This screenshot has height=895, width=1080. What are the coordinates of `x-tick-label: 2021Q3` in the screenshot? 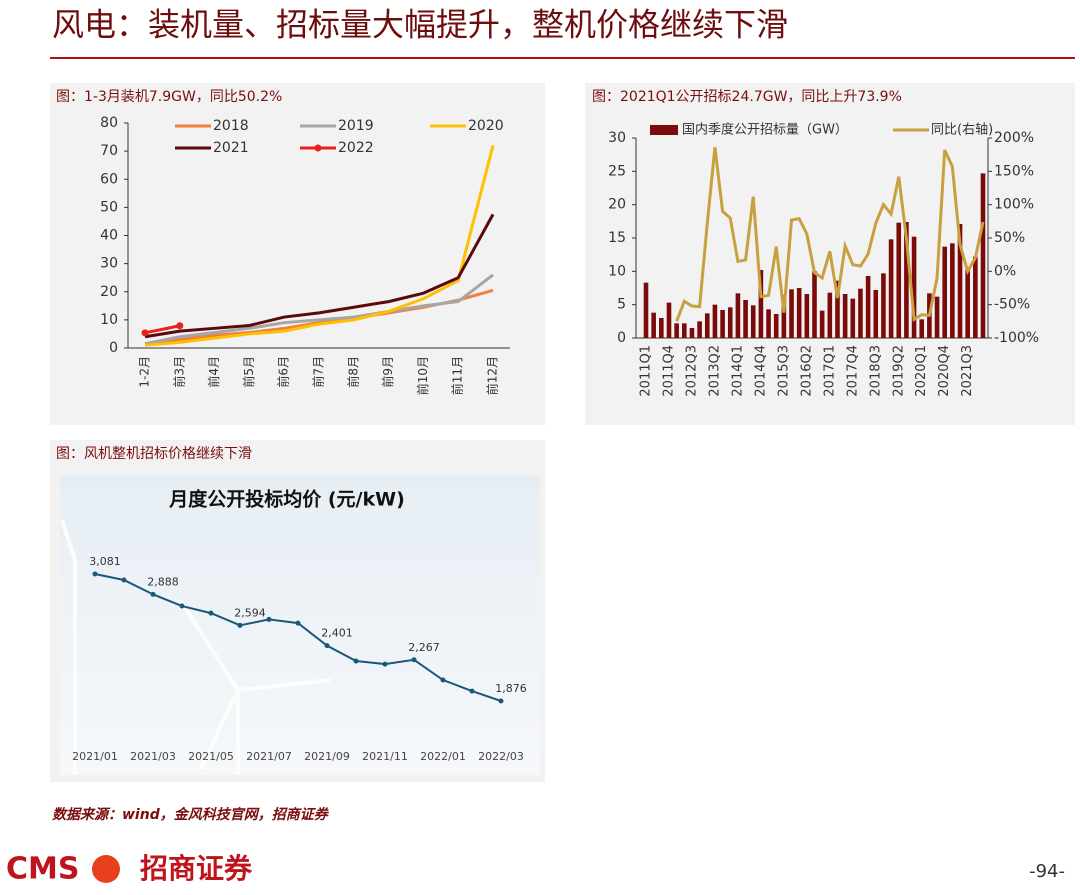 It's located at (967, 371).